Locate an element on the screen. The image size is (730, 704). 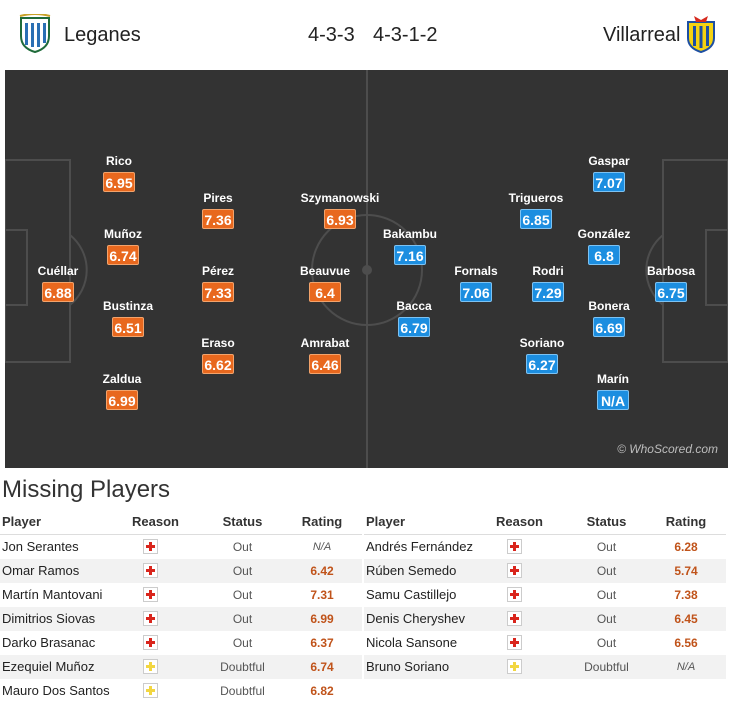
missing-player-name: Ezequiel Muñoz is located at coordinates (48, 666).